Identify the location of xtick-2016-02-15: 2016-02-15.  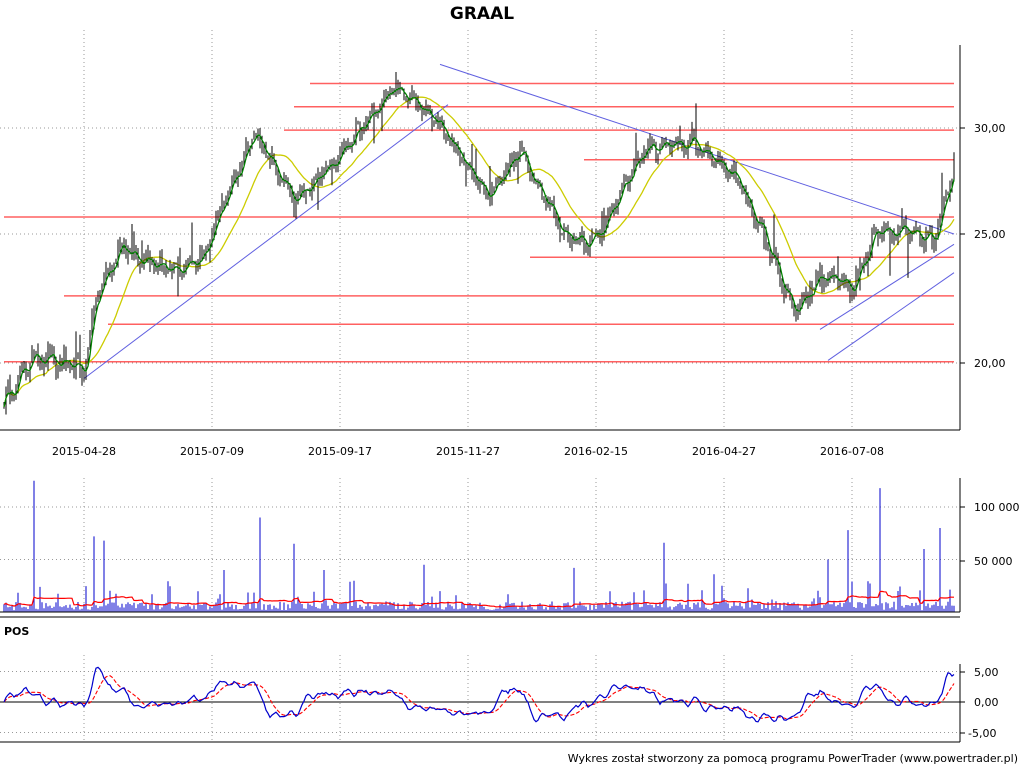
(596, 451).